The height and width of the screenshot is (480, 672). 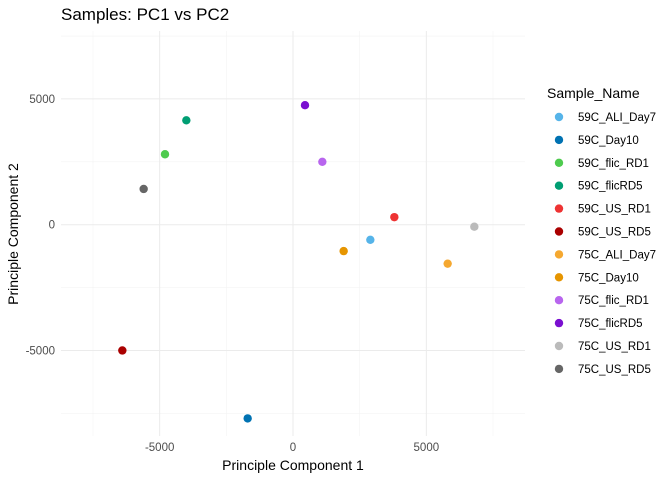 I want to click on x-tick-label: 0, so click(x=293, y=448).